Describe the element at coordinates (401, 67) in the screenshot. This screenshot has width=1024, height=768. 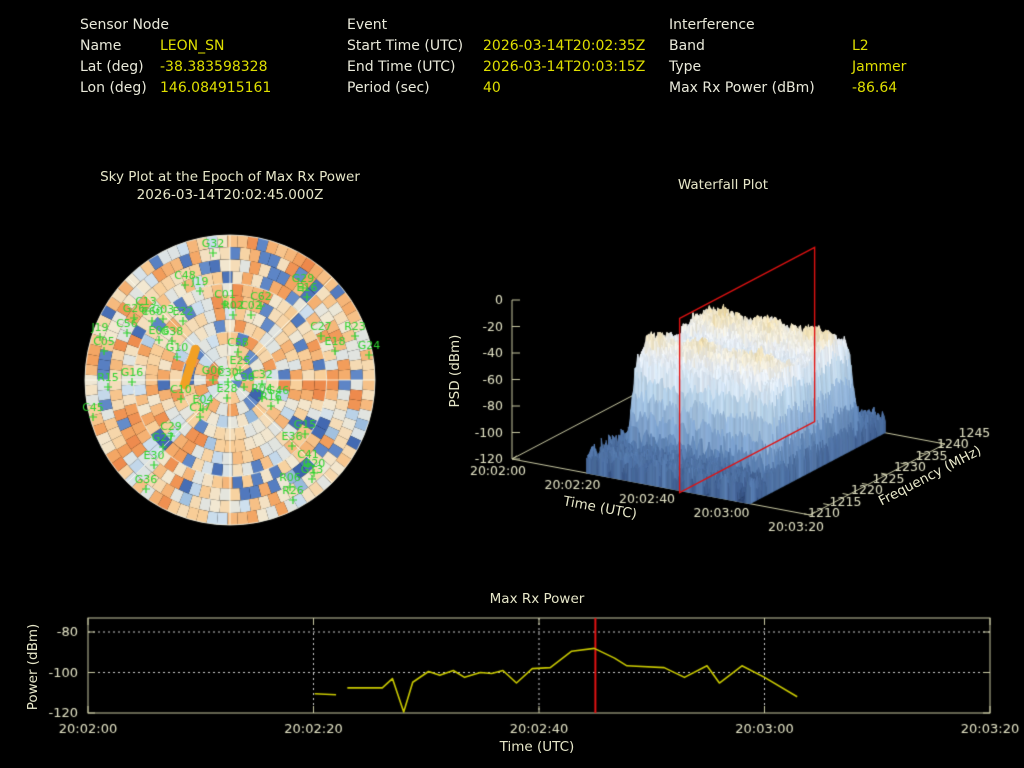
I see `event-end-label: End Time (UTC)` at that location.